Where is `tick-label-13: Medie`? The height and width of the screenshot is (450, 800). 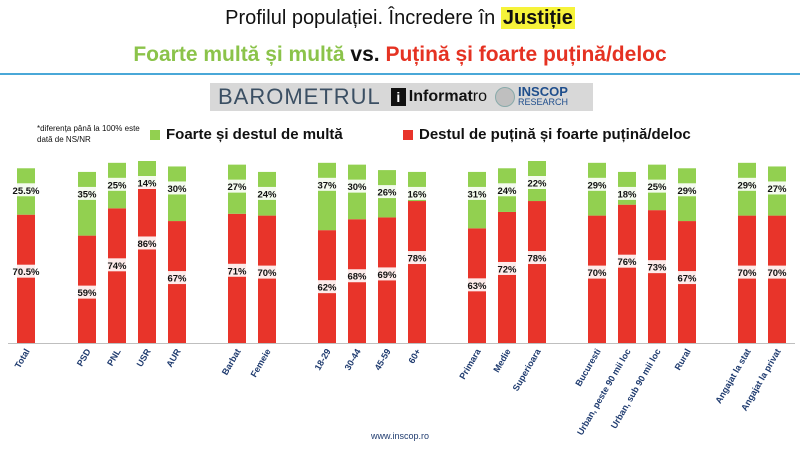 tick-label-13: Medie is located at coordinates (501, 360).